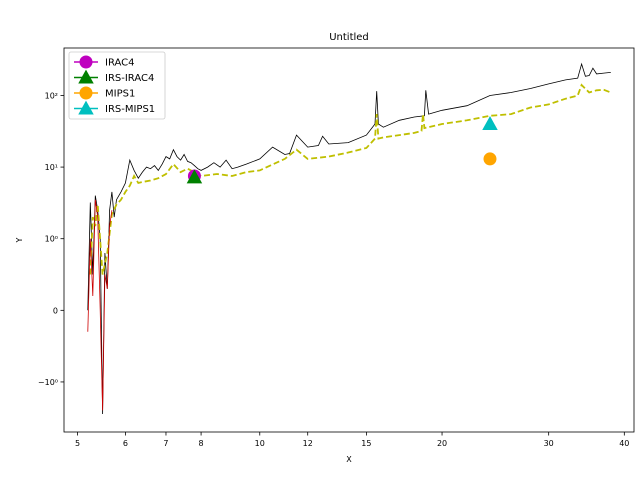 Image resolution: width=640 pixels, height=480 pixels. I want to click on legend-marker-irs-mips1, so click(86, 107).